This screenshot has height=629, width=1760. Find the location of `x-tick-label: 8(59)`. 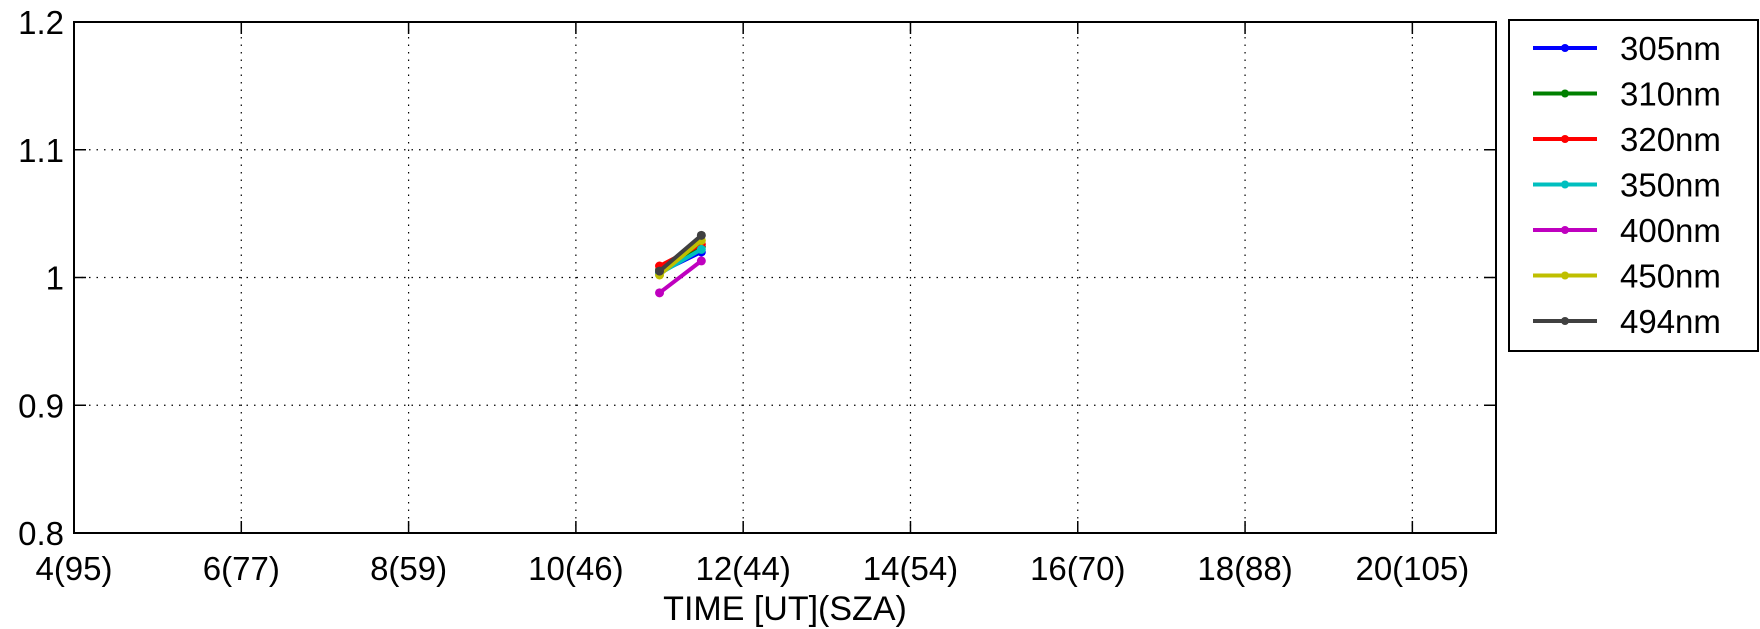

x-tick-label: 8(59) is located at coordinates (408, 568).